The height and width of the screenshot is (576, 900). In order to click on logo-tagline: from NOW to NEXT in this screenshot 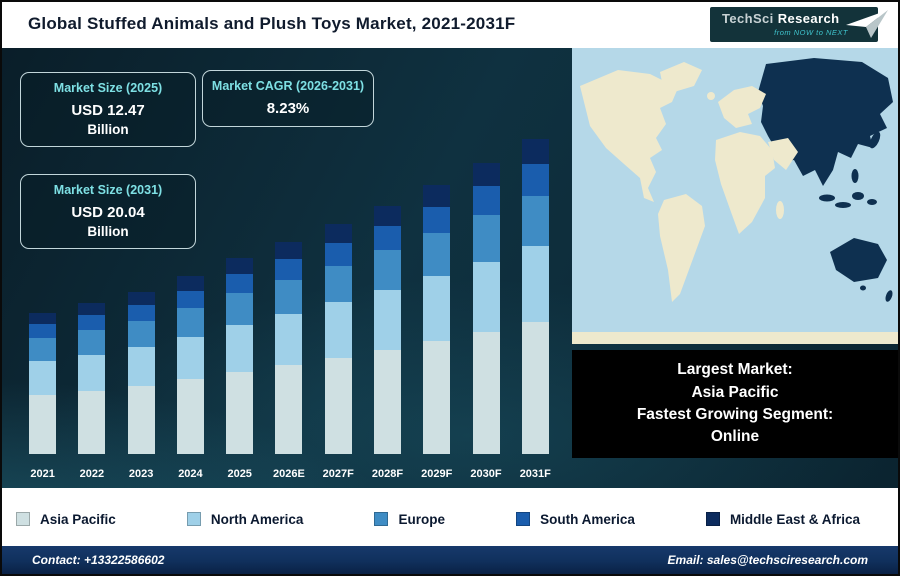, I will do `click(811, 32)`.